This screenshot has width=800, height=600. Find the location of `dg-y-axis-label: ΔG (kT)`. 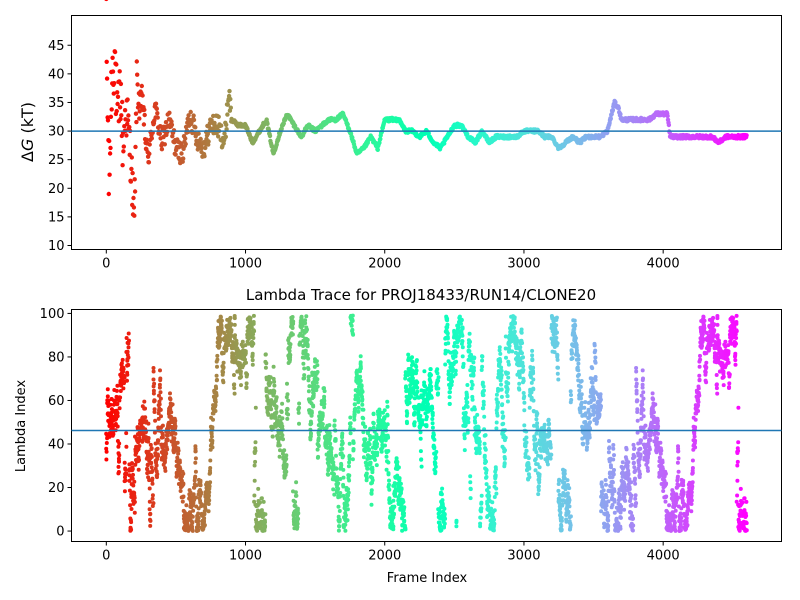

dg-y-axis-label: ΔG (kT) is located at coordinates (27, 132).